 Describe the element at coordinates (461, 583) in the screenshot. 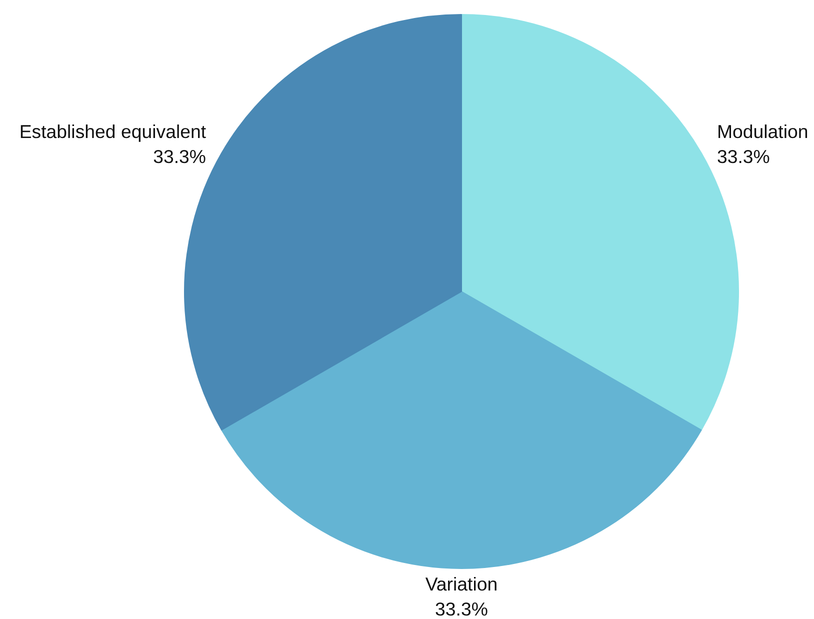

I see `slice-label: Variation` at that location.